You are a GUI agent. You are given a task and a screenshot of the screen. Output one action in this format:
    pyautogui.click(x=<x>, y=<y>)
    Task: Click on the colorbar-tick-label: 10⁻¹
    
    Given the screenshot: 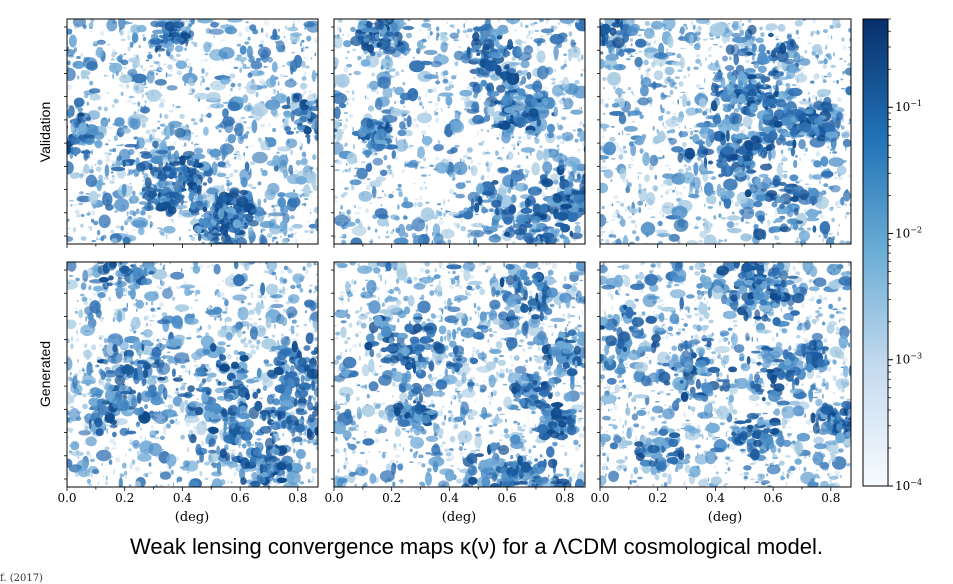 What is the action you would take?
    pyautogui.click(x=908, y=106)
    